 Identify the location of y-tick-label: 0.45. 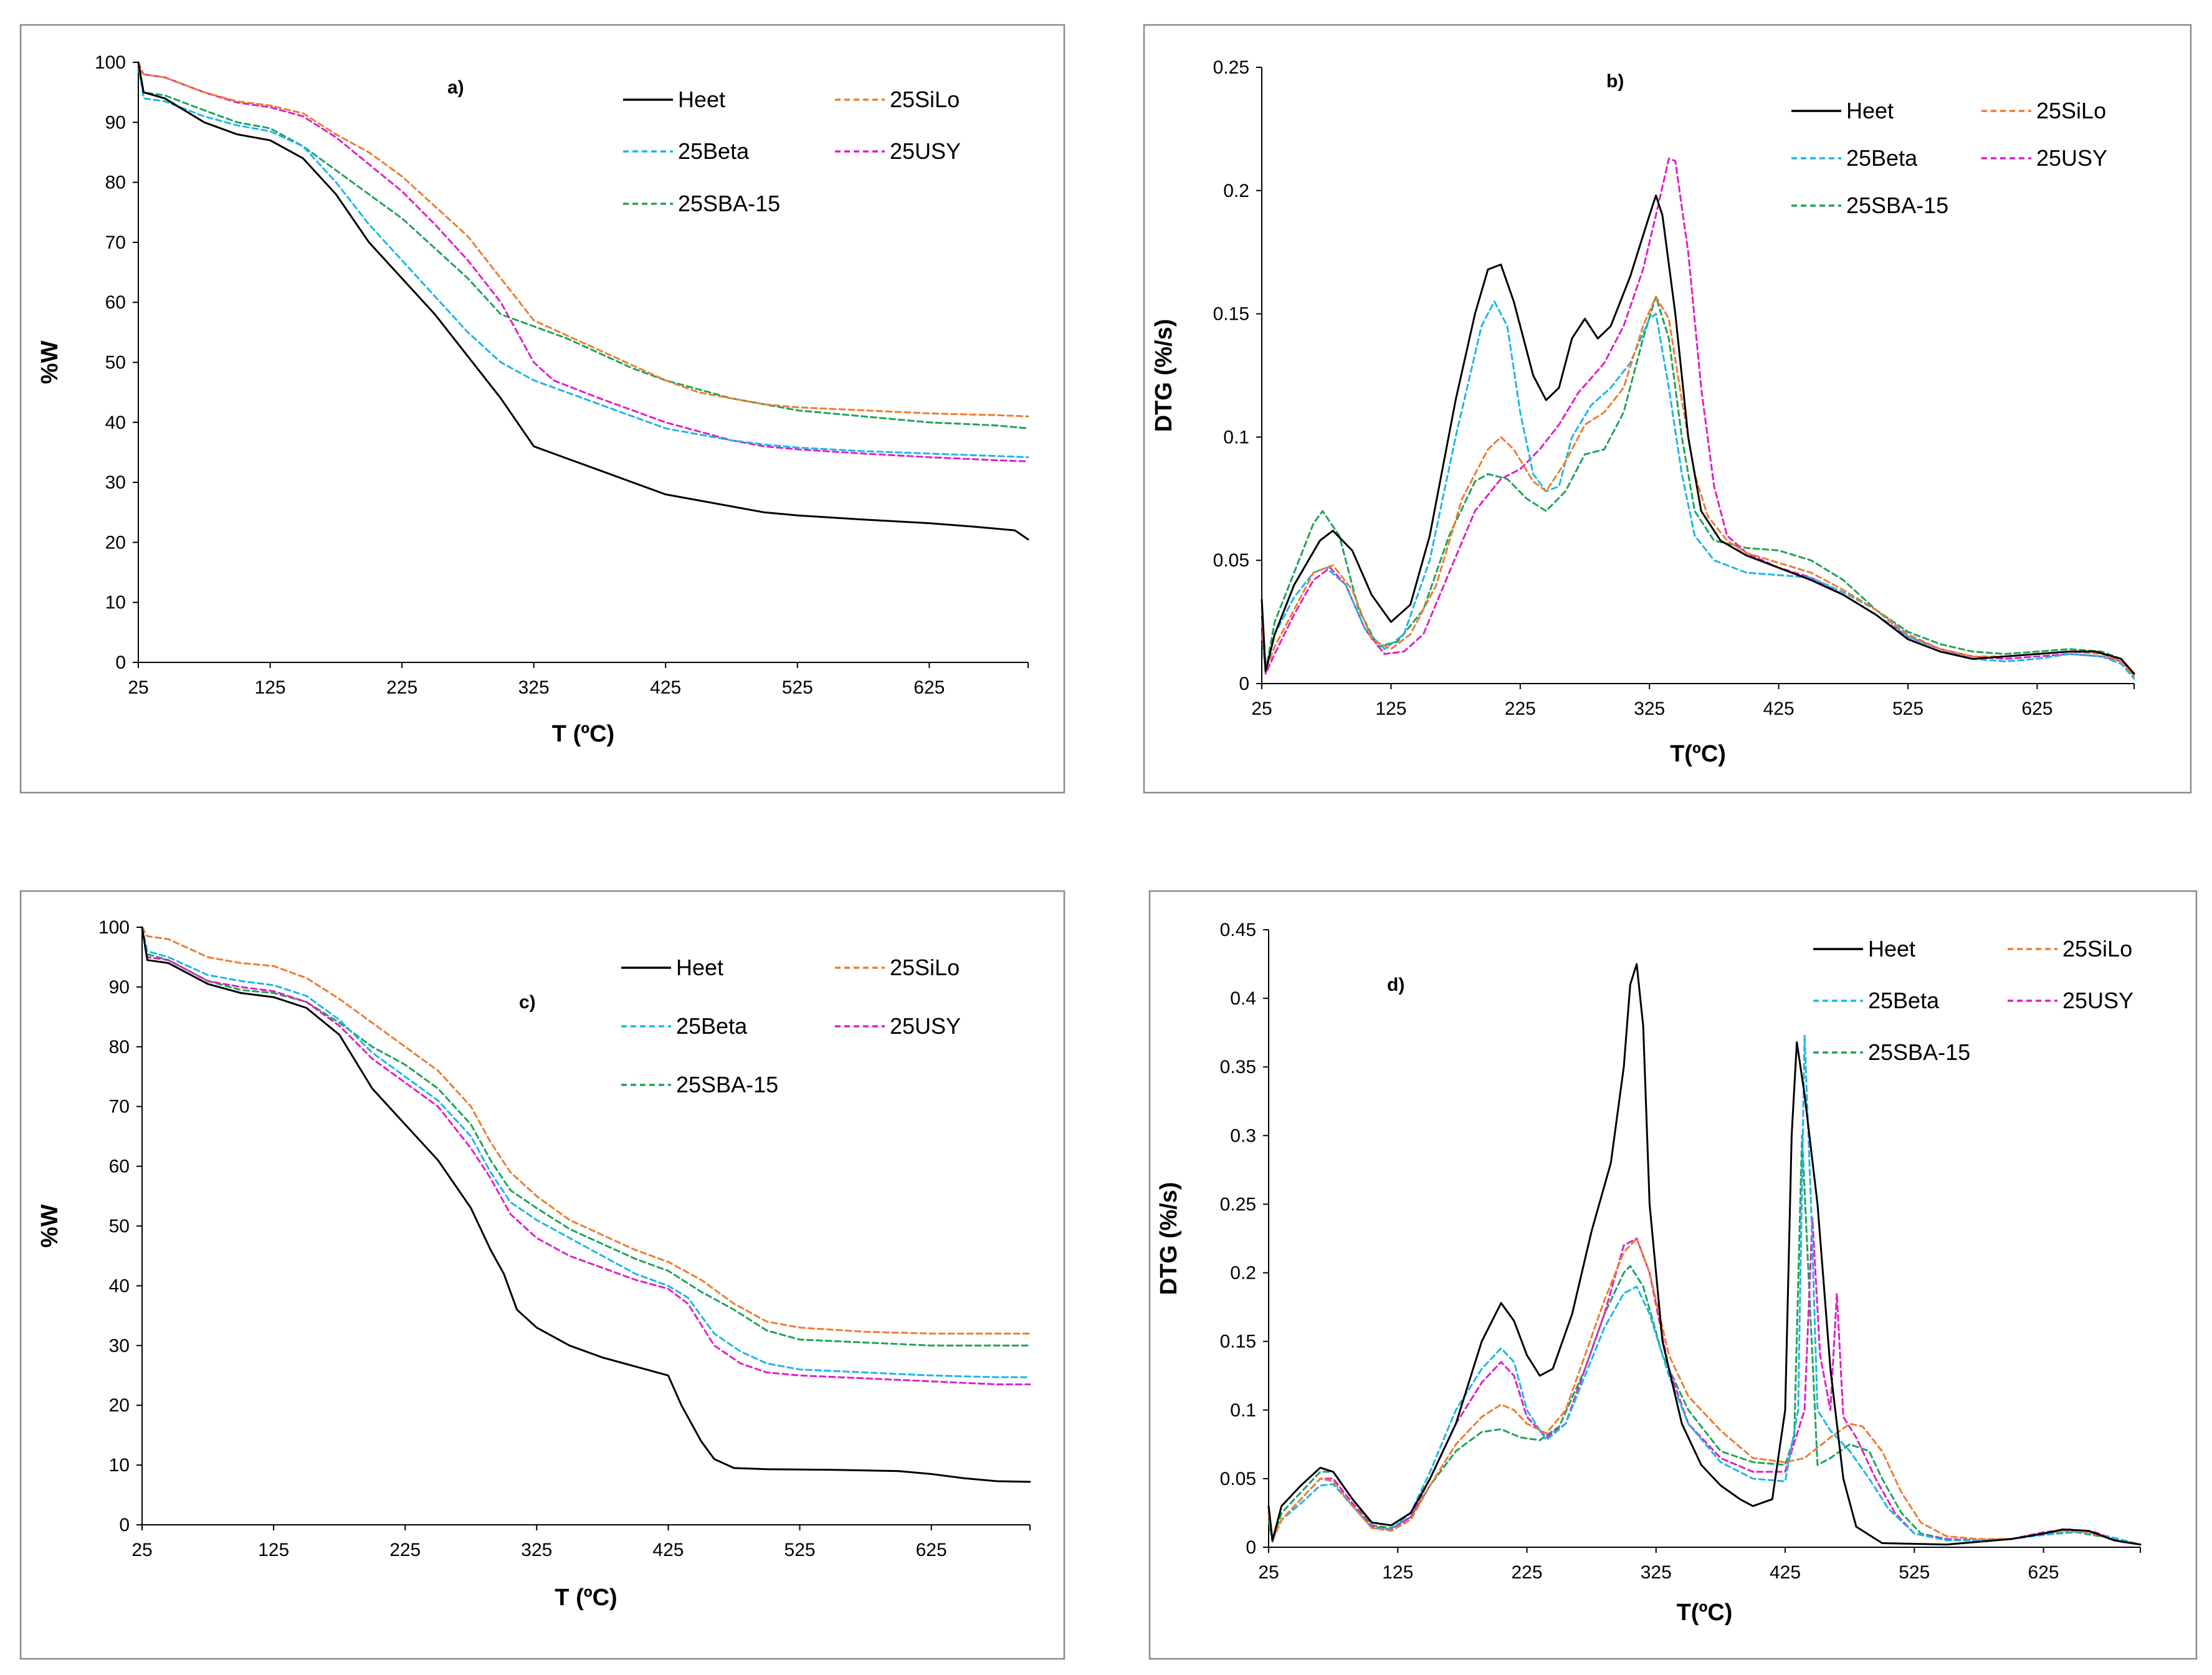
(1238, 930).